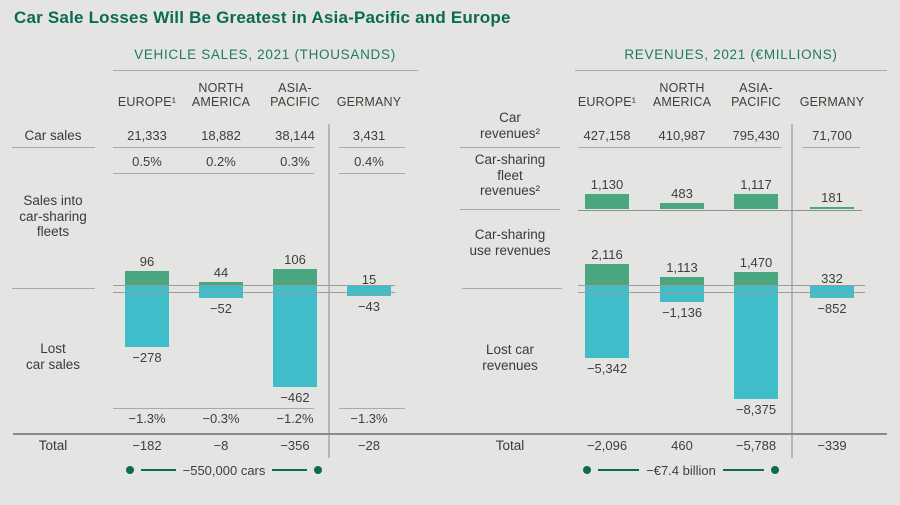 Image resolution: width=900 pixels, height=505 pixels. What do you see at coordinates (721, 285) in the screenshot?
I see `right-zero-axis-top` at bounding box center [721, 285].